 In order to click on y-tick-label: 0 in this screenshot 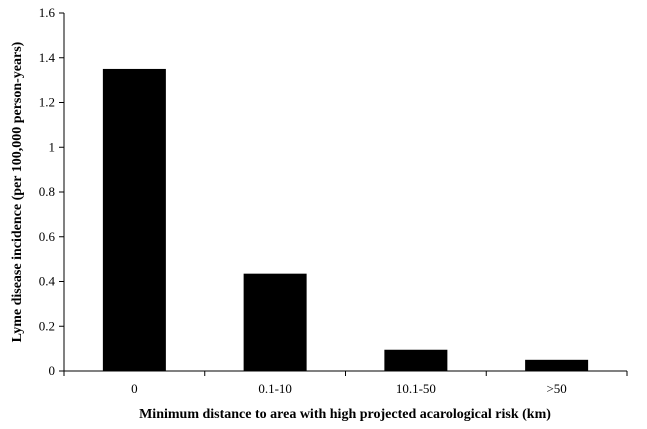, I will do `click(52, 370)`.